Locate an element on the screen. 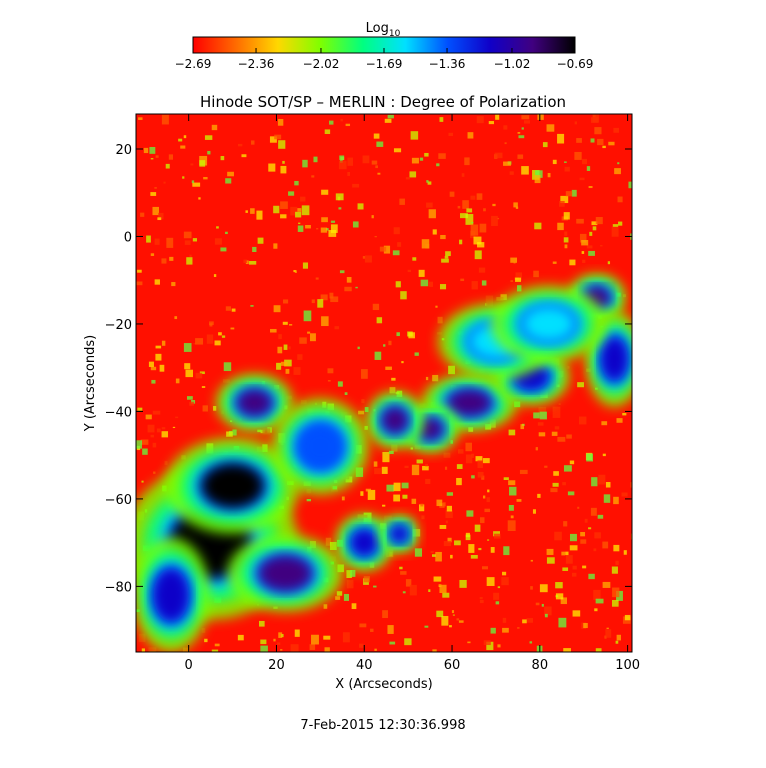  y-axis-label: Y (Arcseconds) is located at coordinates (90, 383).